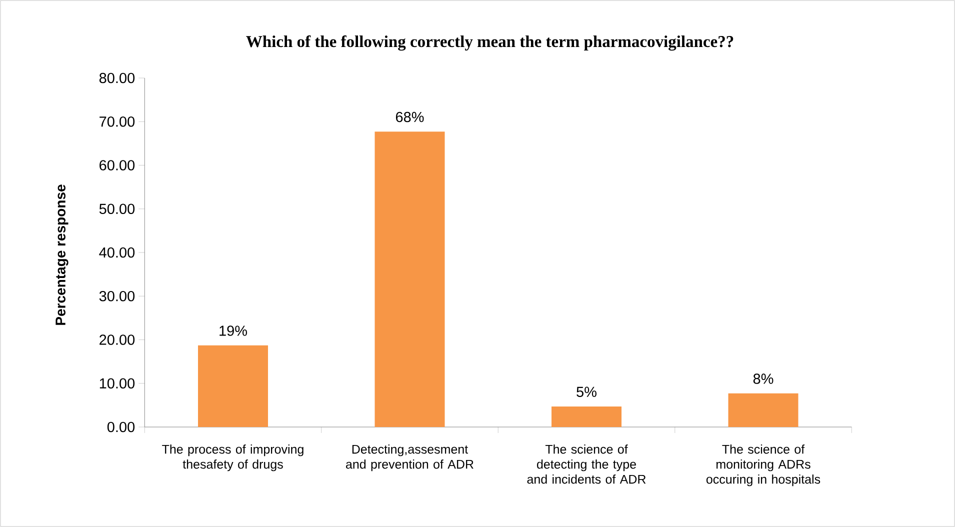  I want to click on y-tick-label: 0.00, so click(121, 427).